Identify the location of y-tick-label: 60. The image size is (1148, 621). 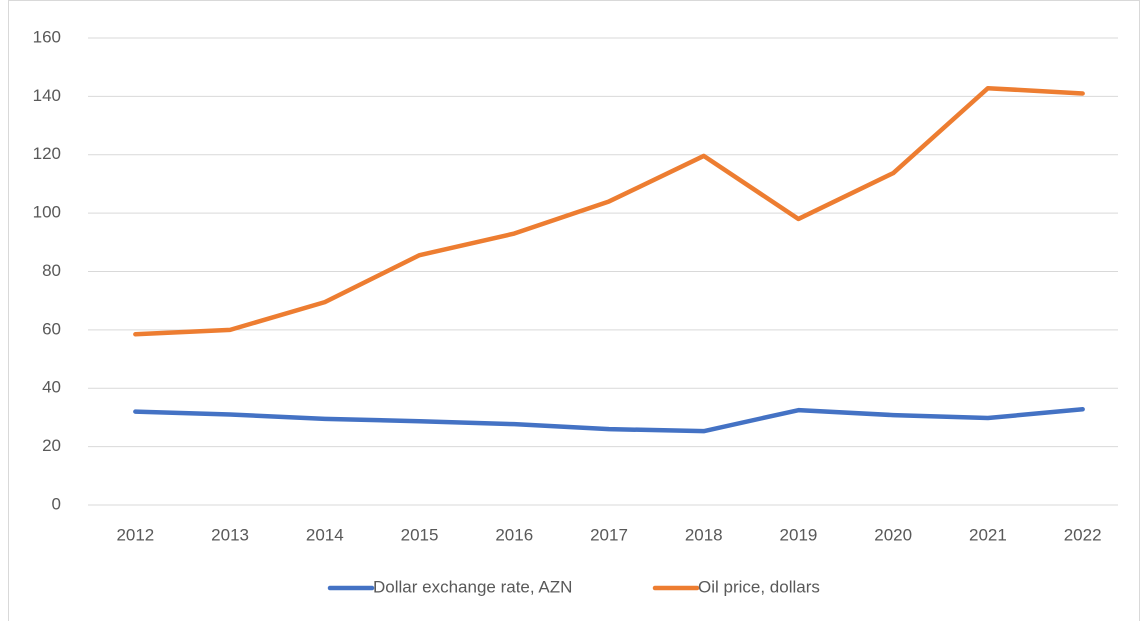
(51, 328).